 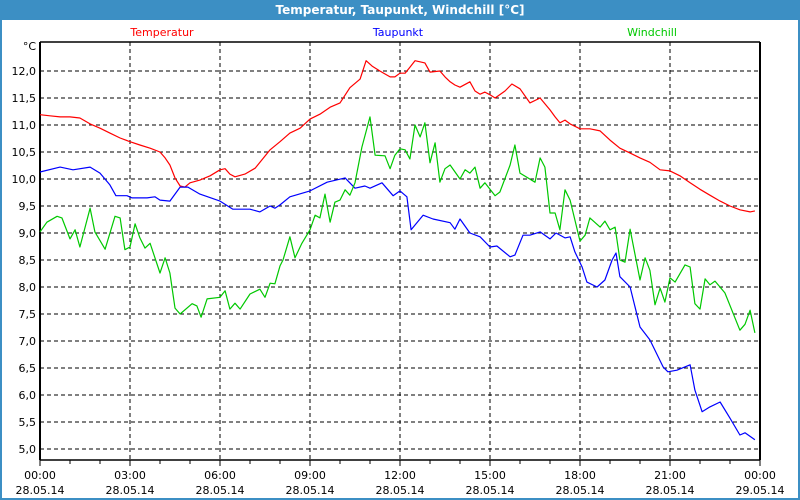 What do you see at coordinates (24, 152) in the screenshot?
I see `y-tick-label: 10,5` at bounding box center [24, 152].